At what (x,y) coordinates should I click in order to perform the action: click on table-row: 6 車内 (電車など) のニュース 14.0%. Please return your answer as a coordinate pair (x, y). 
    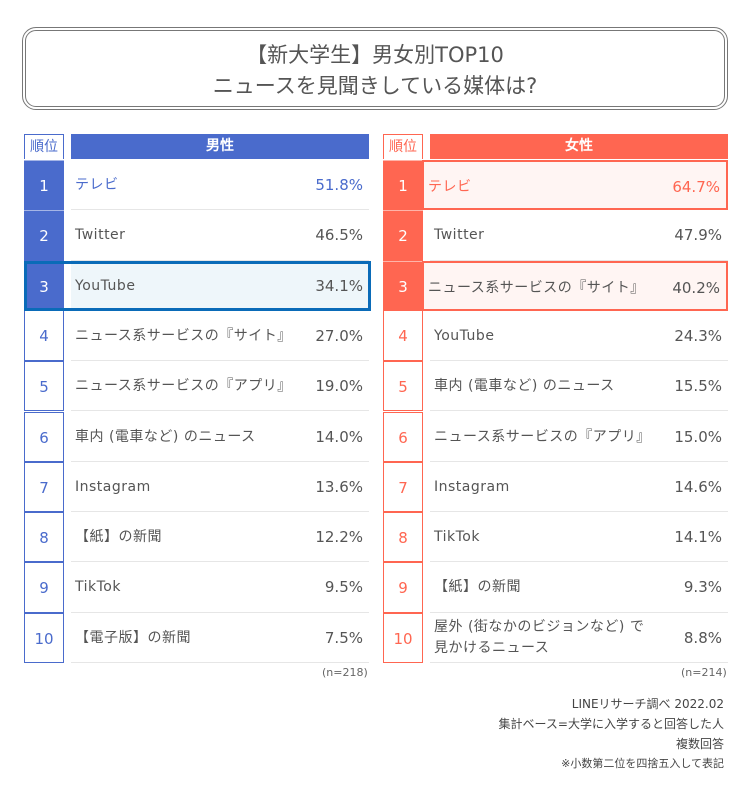
    Looking at the image, I should click on (197, 436).